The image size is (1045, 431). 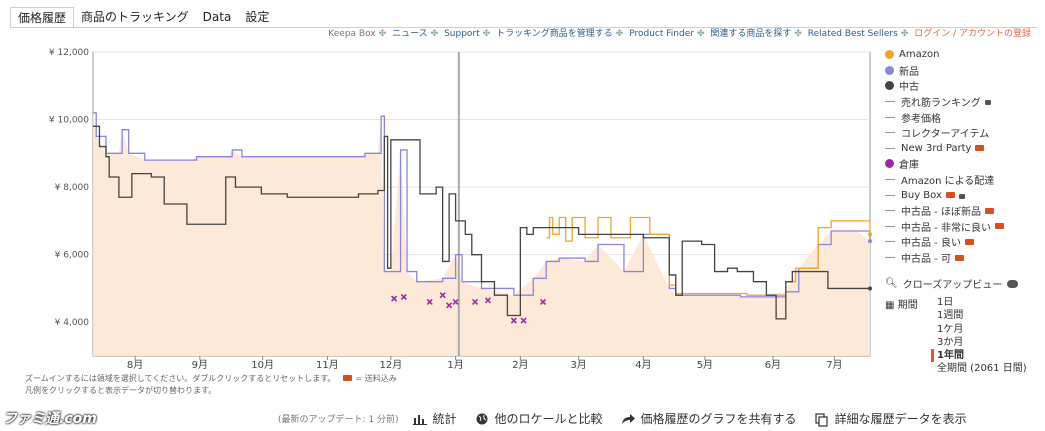 I want to click on legend-item: 売れ筋ランキング, so click(x=944, y=102).